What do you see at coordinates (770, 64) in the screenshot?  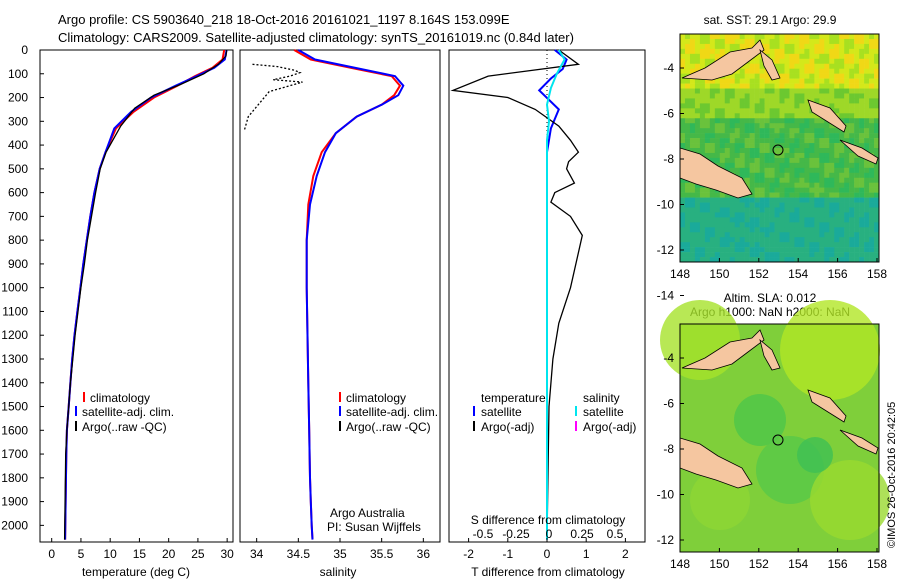 I see `sst-new-ireland` at bounding box center [770, 64].